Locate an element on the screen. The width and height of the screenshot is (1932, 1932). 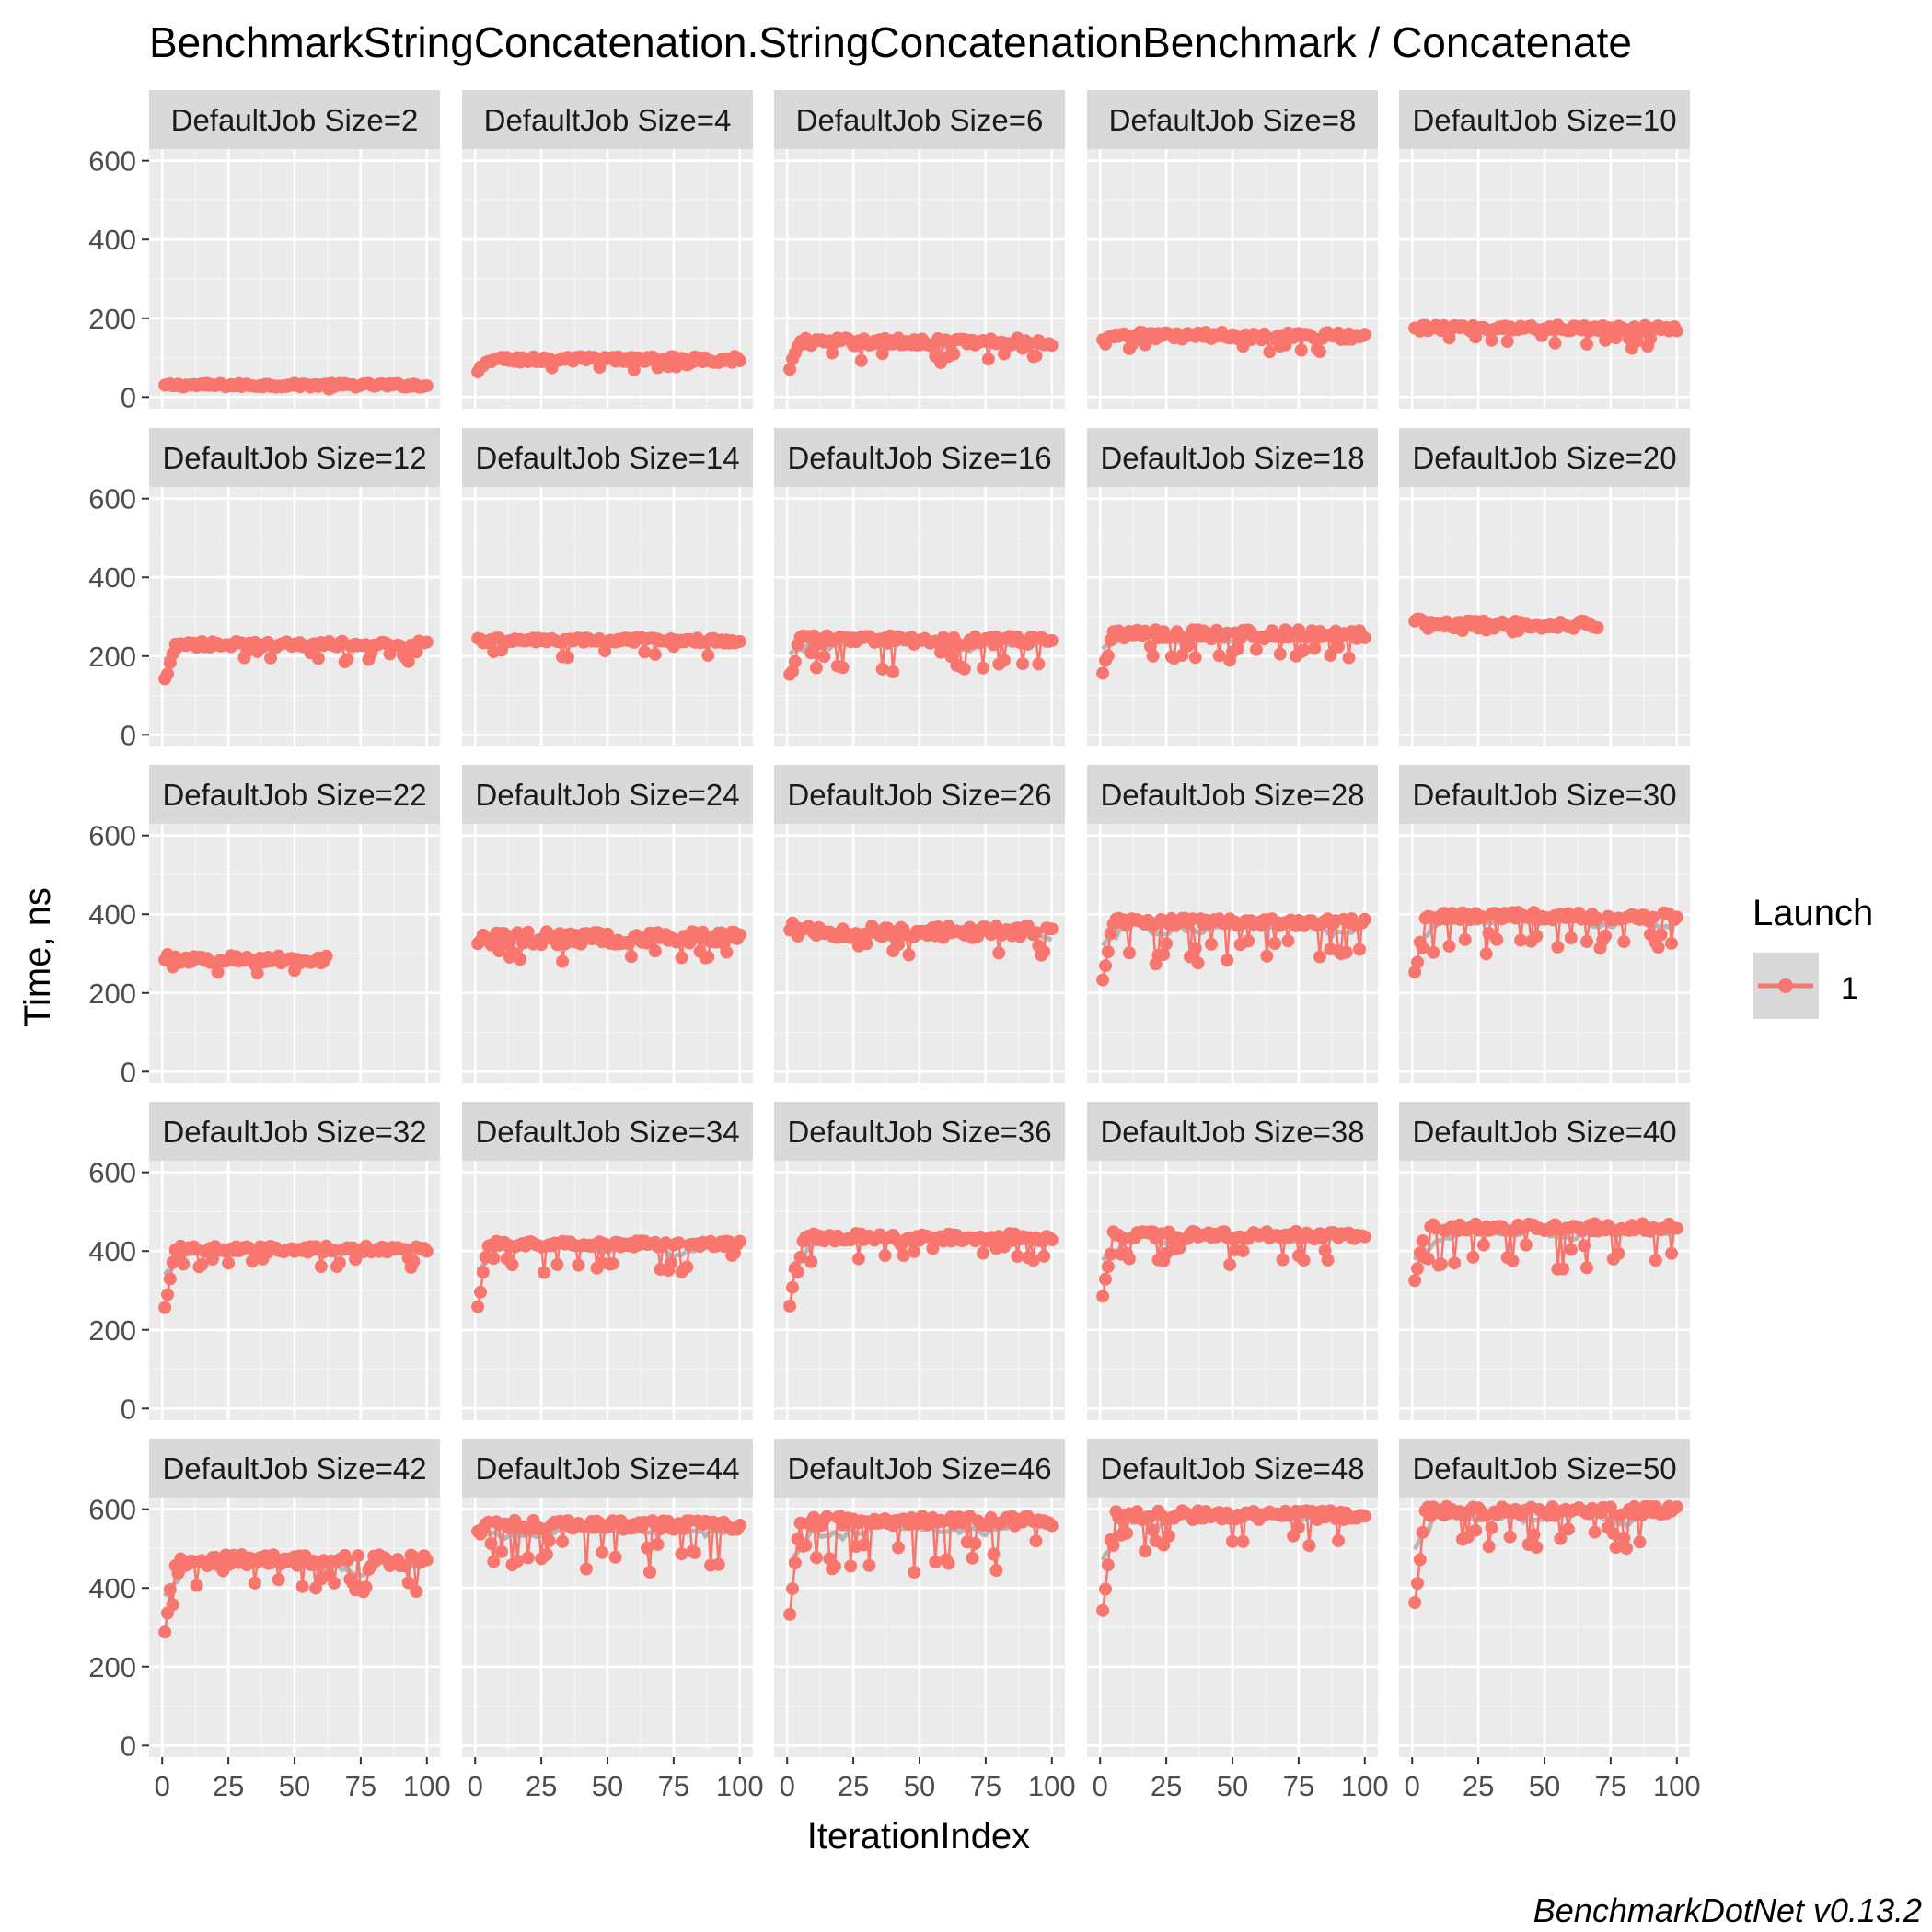
facet-strip-label: DefaultJob Size=40 is located at coordinates (1544, 1132).